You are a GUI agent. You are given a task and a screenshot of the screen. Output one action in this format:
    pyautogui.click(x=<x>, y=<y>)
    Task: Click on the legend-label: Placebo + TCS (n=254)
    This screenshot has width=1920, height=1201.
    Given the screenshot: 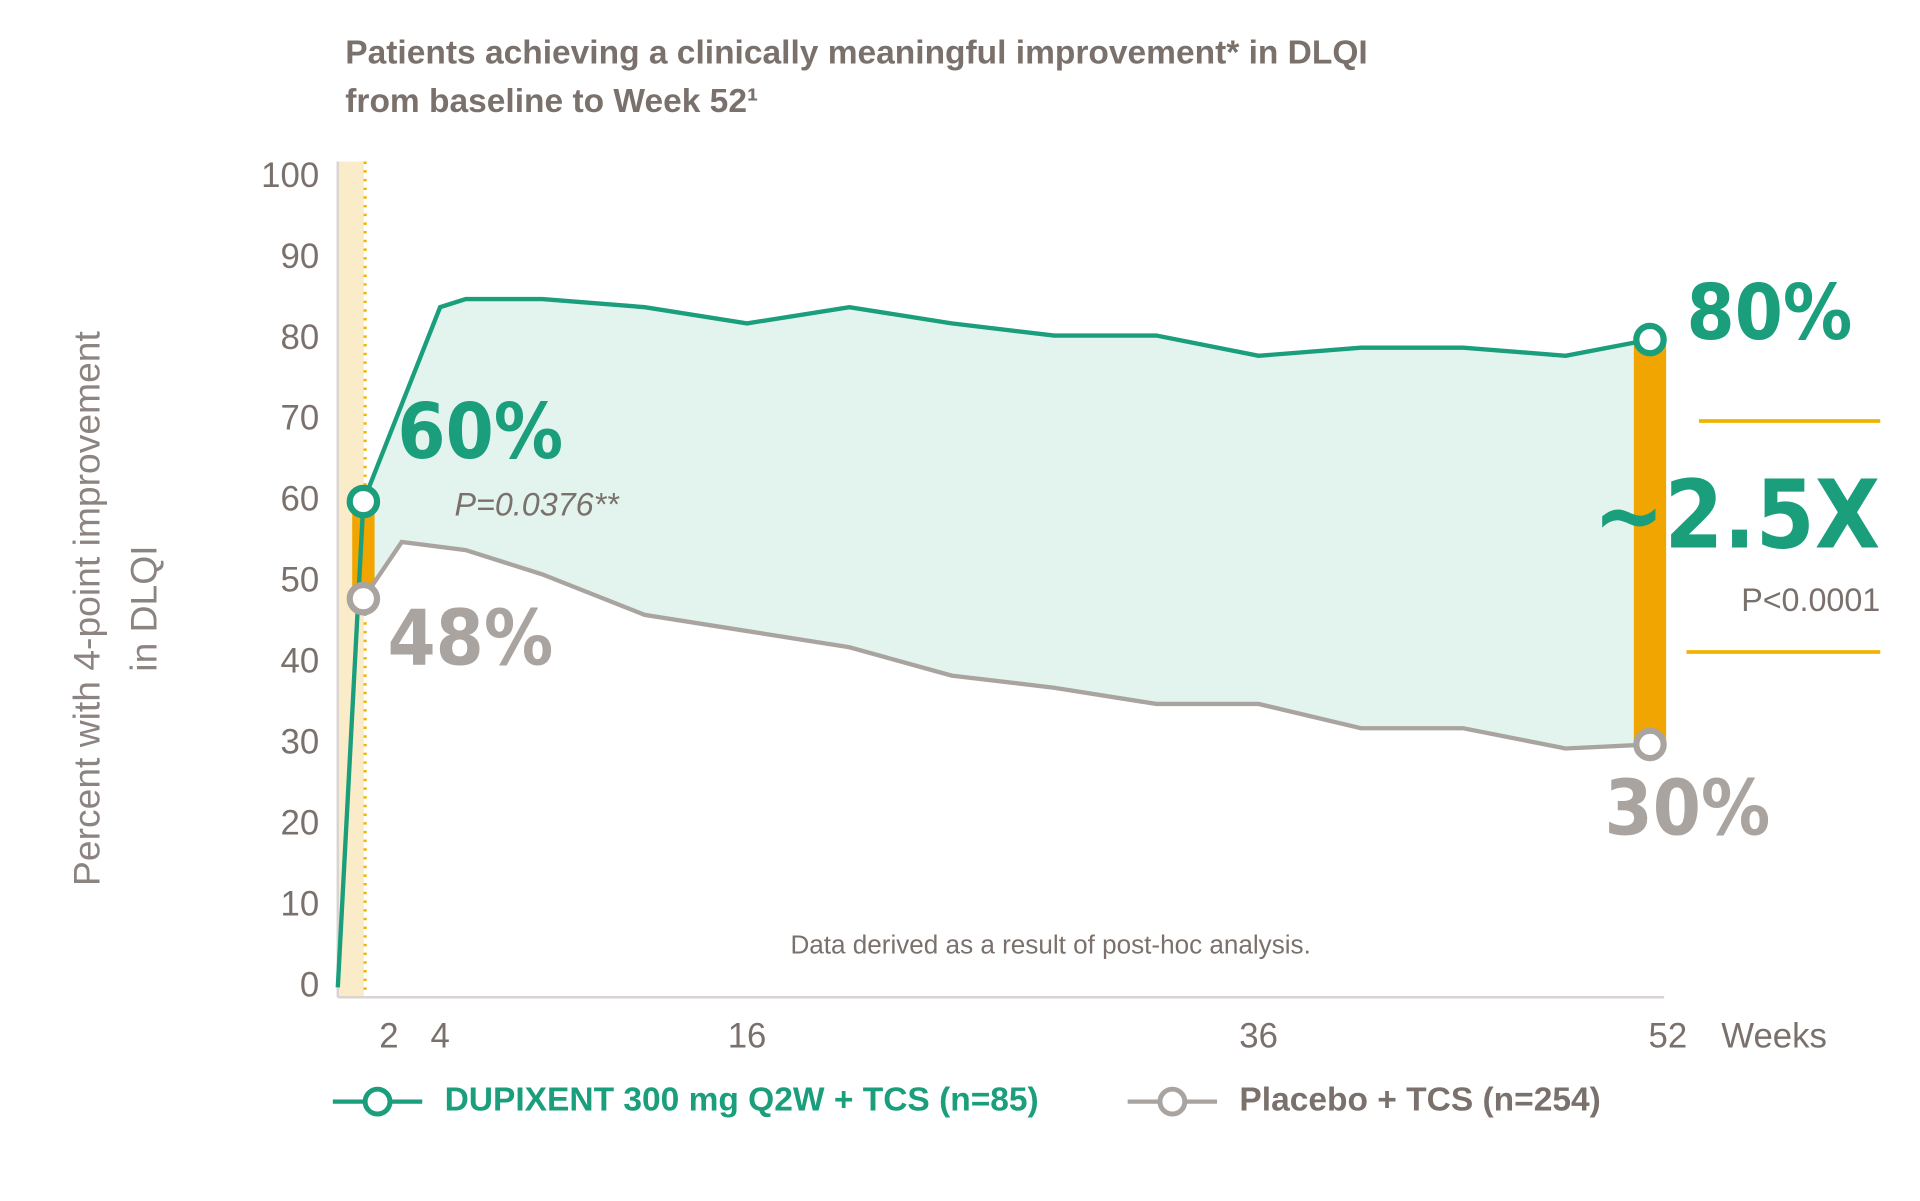 What is the action you would take?
    pyautogui.click(x=1419, y=1099)
    